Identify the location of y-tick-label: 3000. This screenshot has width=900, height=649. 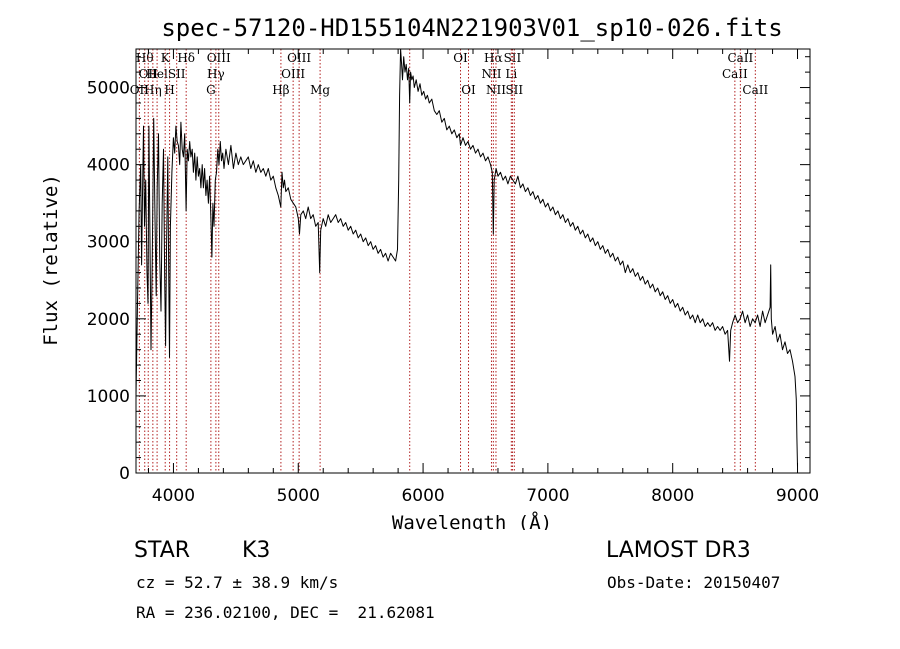
(108, 243).